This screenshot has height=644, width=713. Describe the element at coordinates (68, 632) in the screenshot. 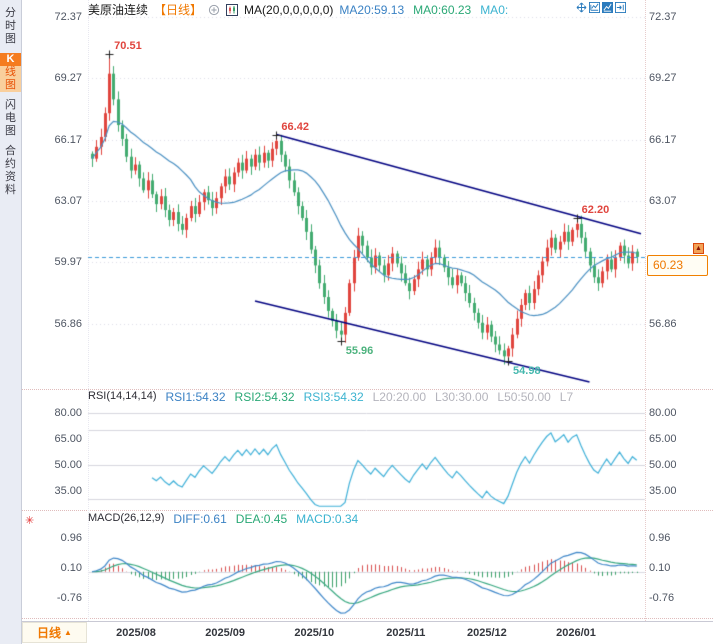

I see `chevron-up-icon: ▲` at that location.